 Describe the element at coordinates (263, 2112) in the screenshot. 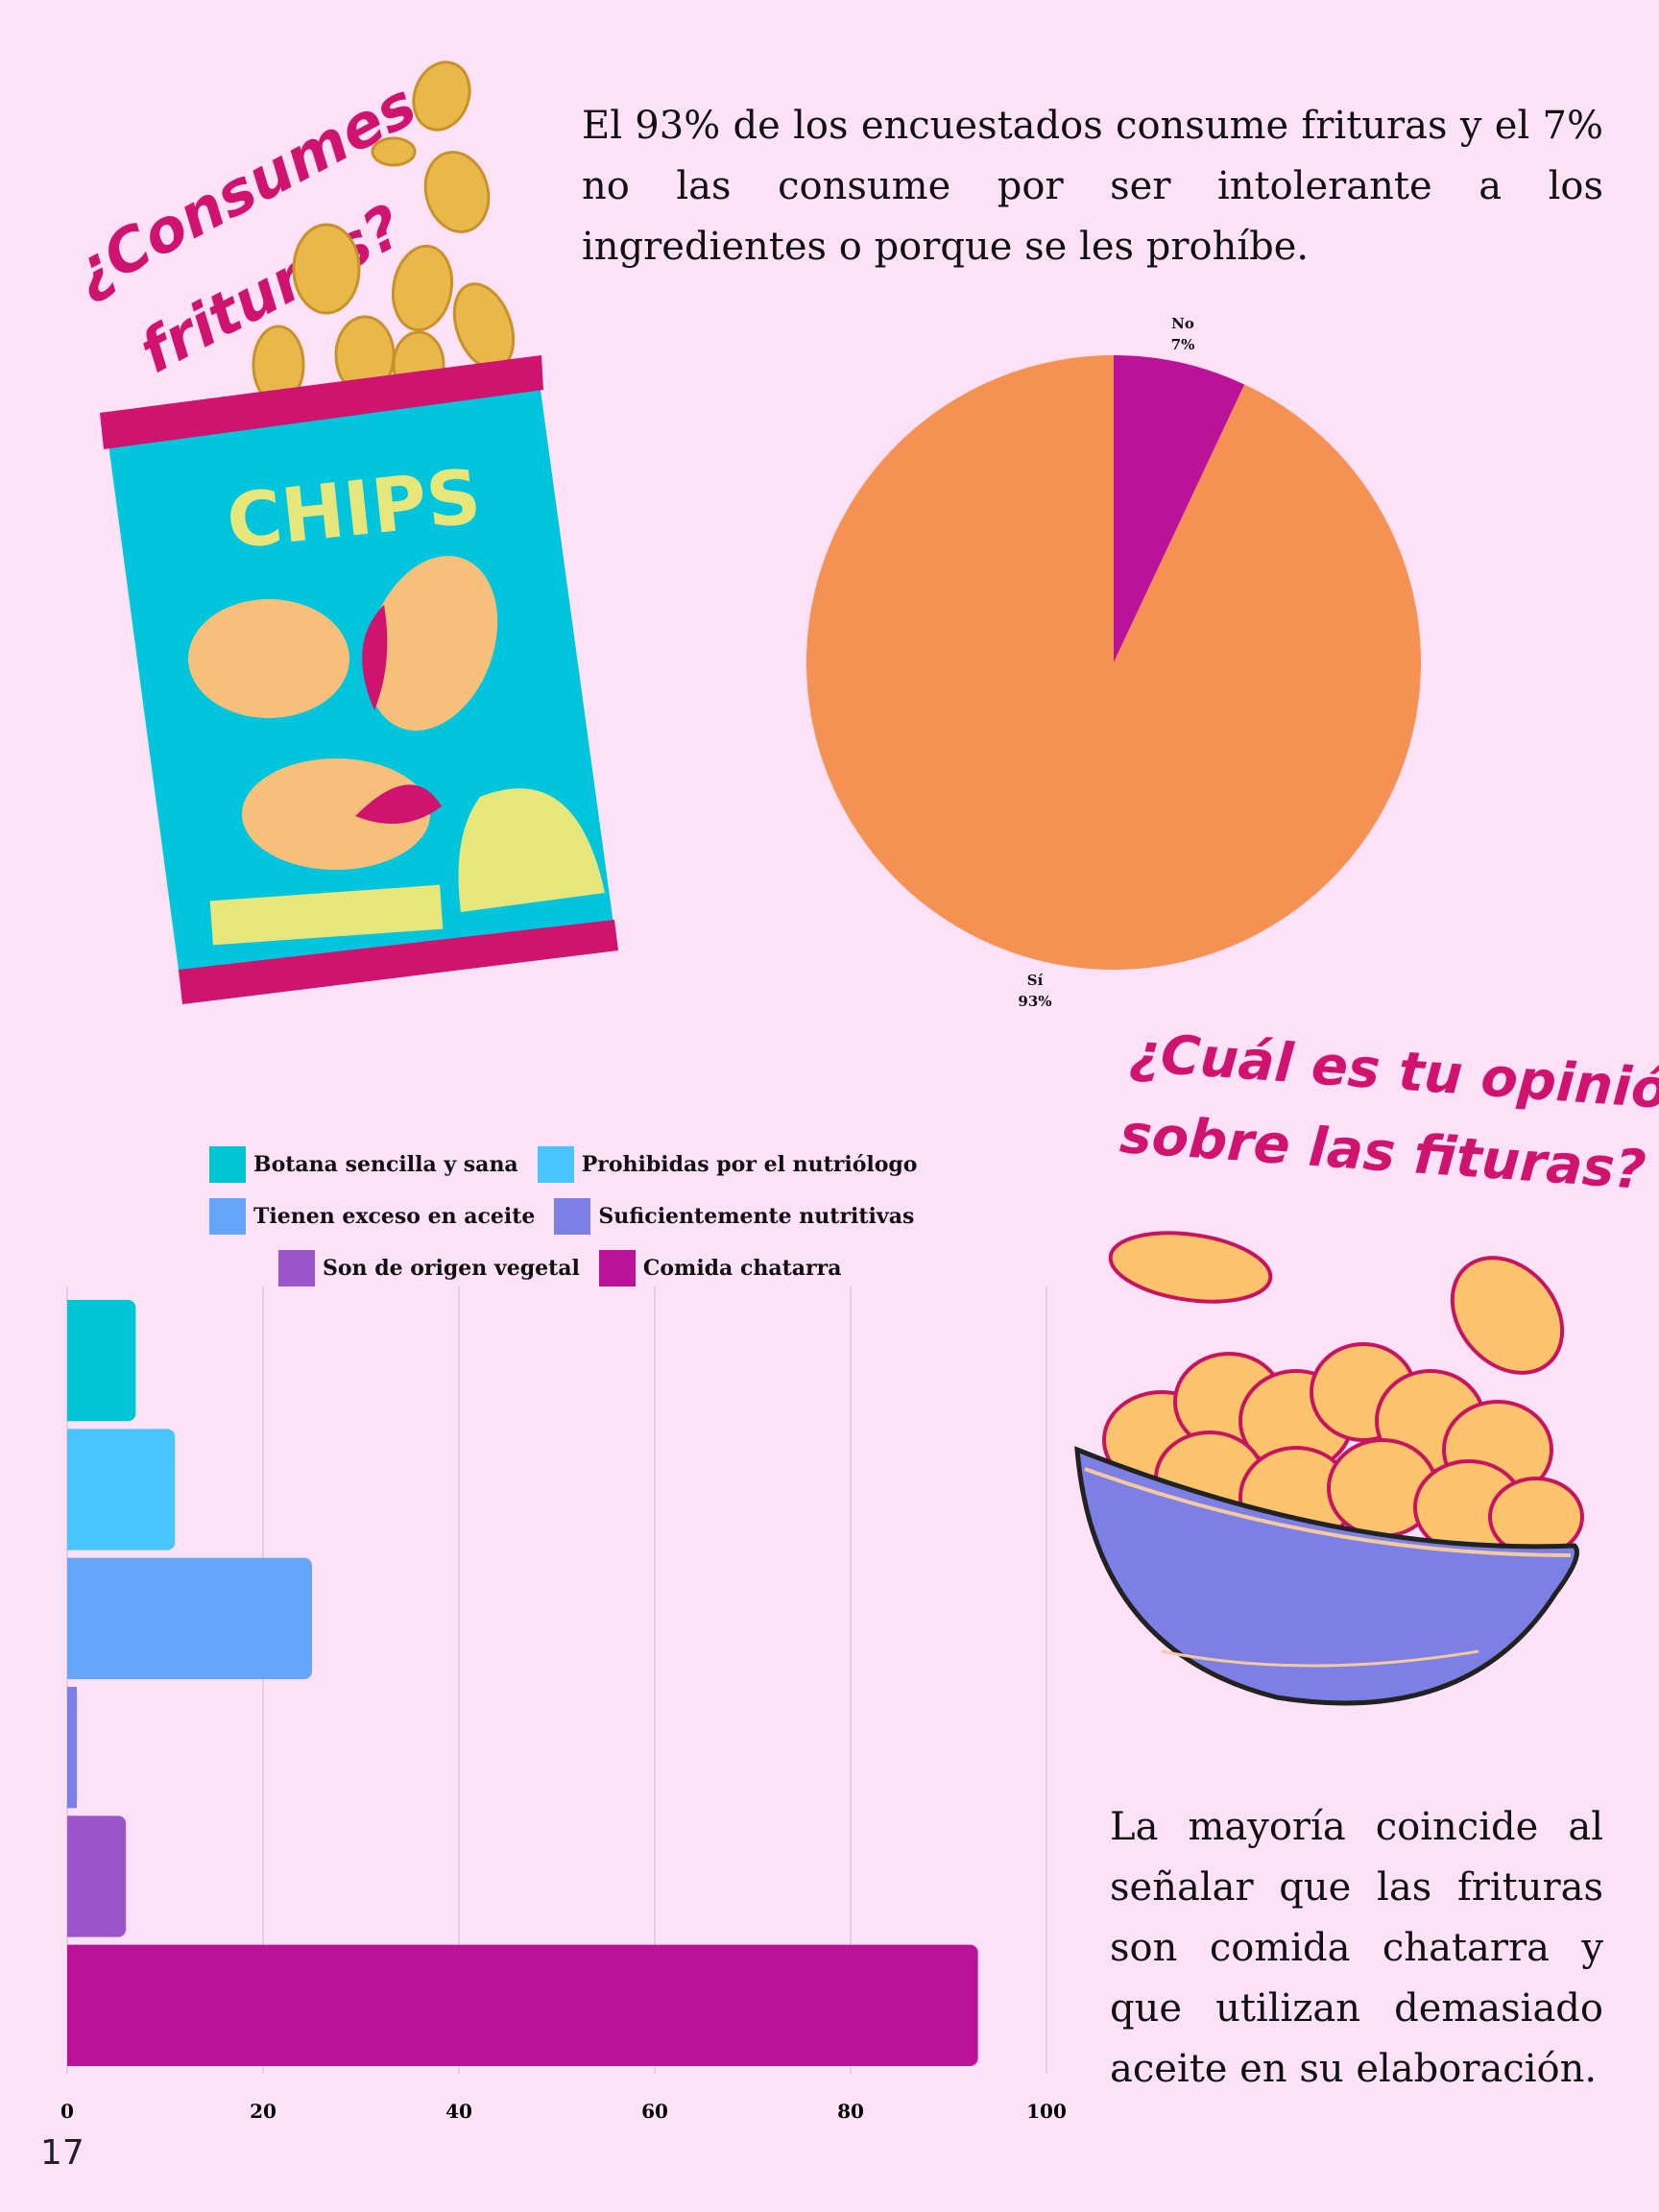

I see `x-tick-label: 20` at that location.